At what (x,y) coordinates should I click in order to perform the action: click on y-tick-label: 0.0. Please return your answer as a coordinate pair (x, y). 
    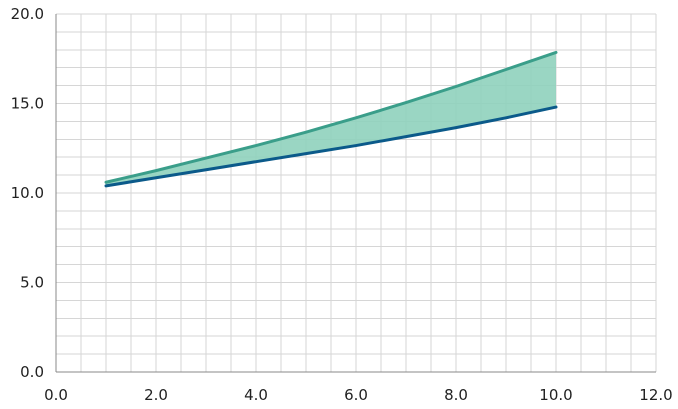
    Looking at the image, I should click on (32, 372).